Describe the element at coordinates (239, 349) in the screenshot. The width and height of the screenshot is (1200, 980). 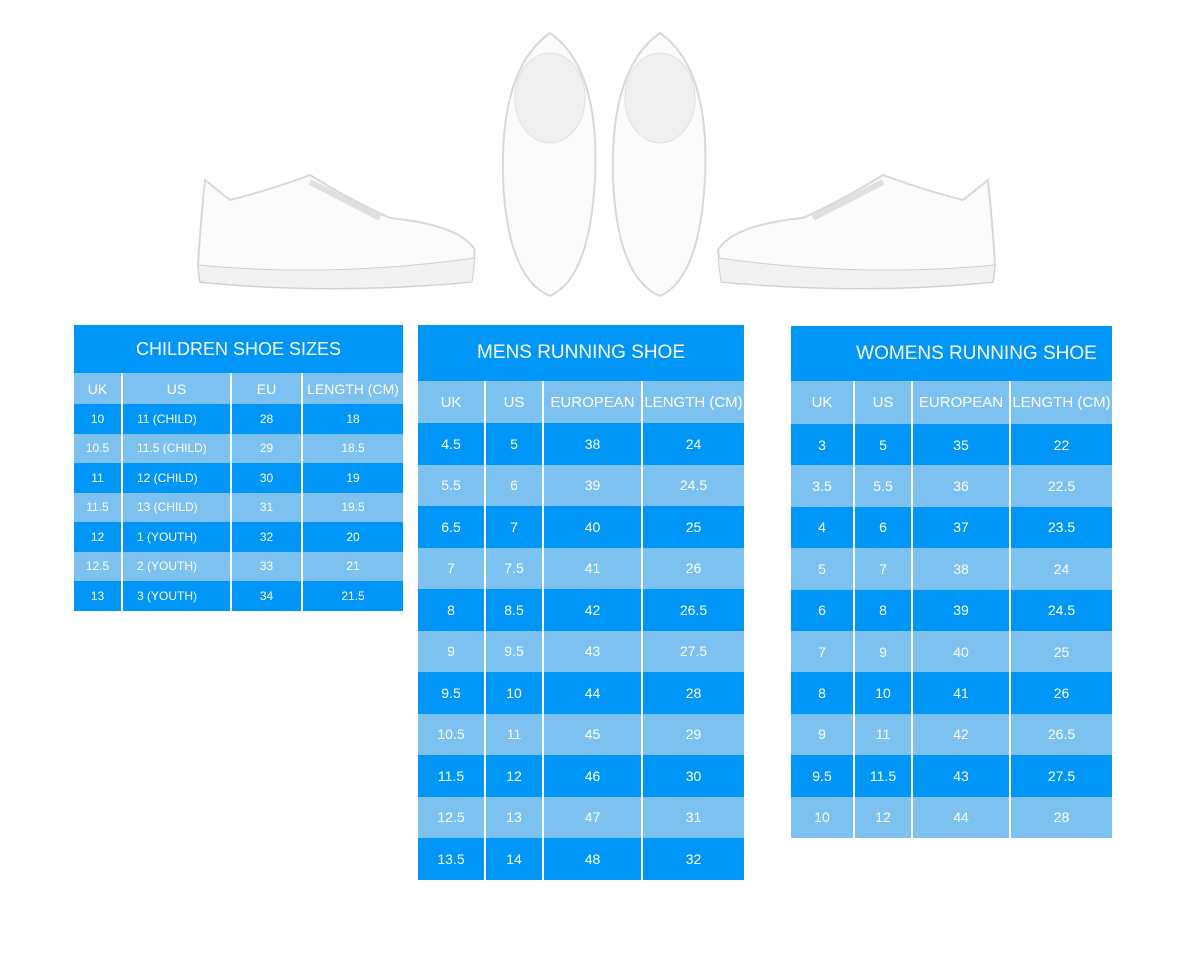
I see `table-title: CHILDREN SHOE SIZES` at that location.